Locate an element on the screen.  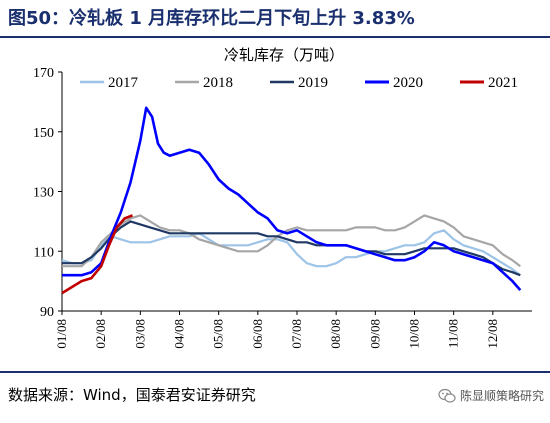
wechat-icon is located at coordinates (447, 395).